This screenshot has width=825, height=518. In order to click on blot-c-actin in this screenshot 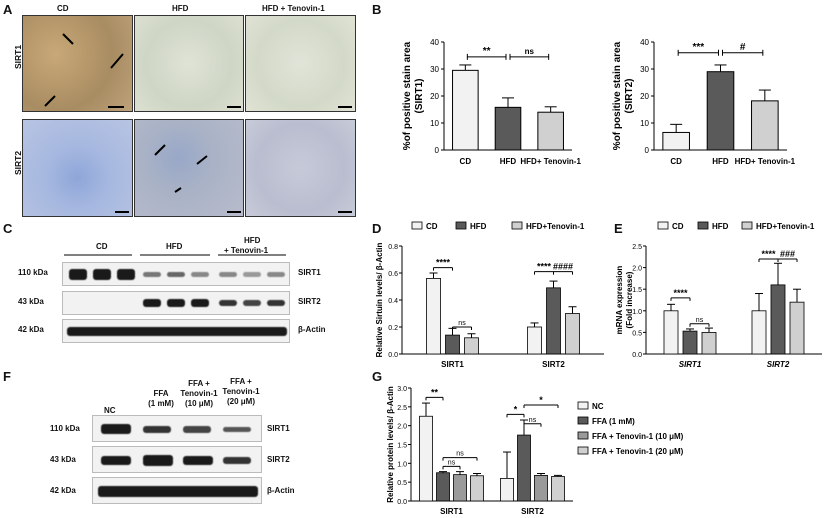, I will do `click(176, 331)`.